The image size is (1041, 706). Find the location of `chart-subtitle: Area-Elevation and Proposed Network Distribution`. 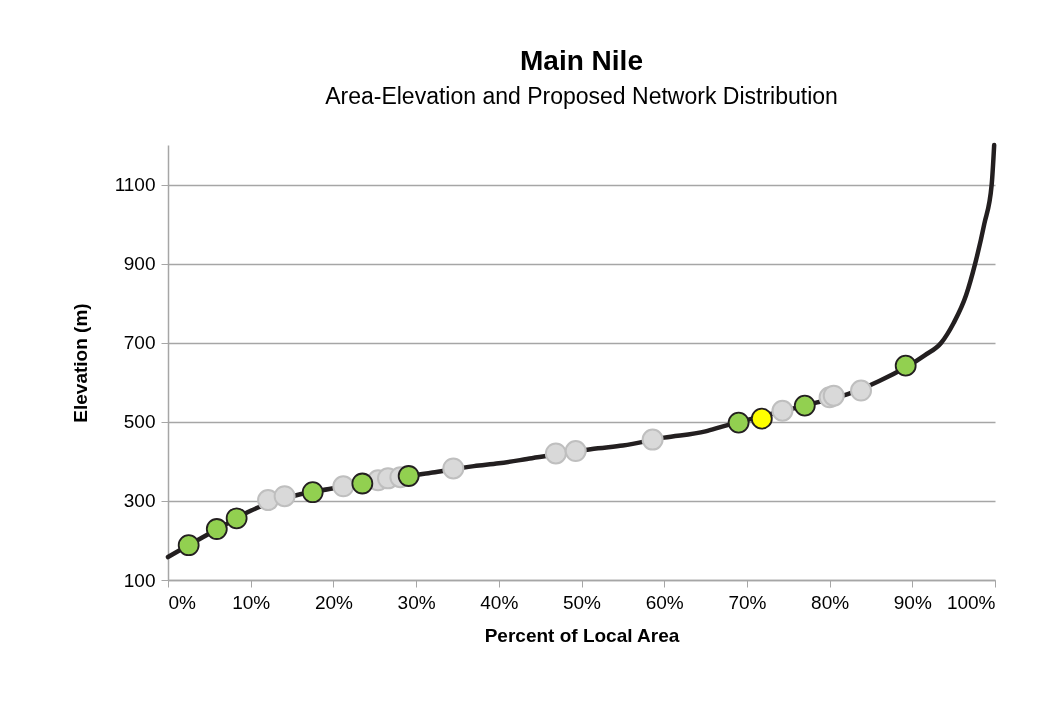

chart-subtitle: Area-Elevation and Proposed Network Distribution is located at coordinates (581, 95).